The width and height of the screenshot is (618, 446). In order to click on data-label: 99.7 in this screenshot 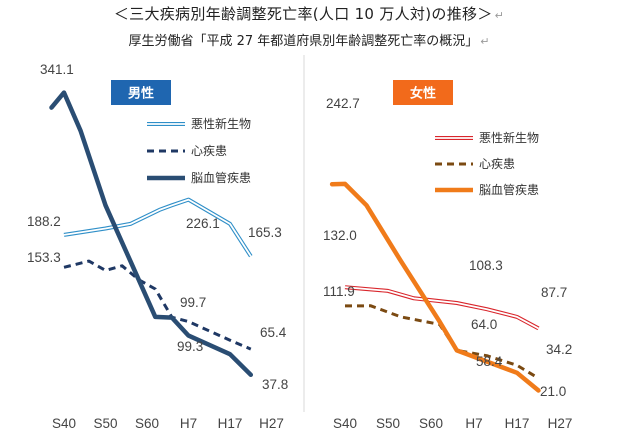, I will do `click(193, 302)`.